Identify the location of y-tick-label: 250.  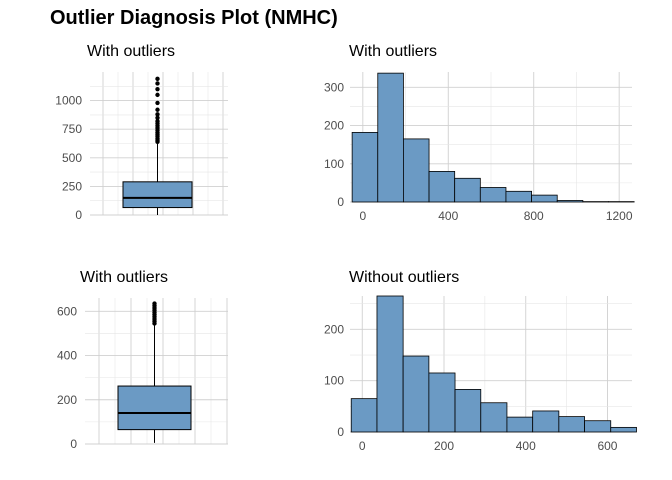
(72, 186).